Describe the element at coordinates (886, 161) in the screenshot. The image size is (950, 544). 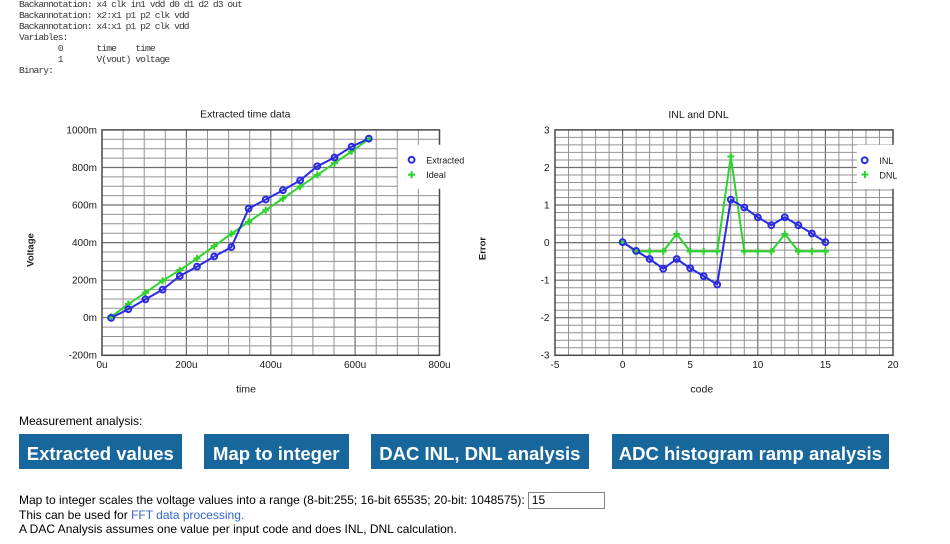
I see `svg-text: INL` at that location.